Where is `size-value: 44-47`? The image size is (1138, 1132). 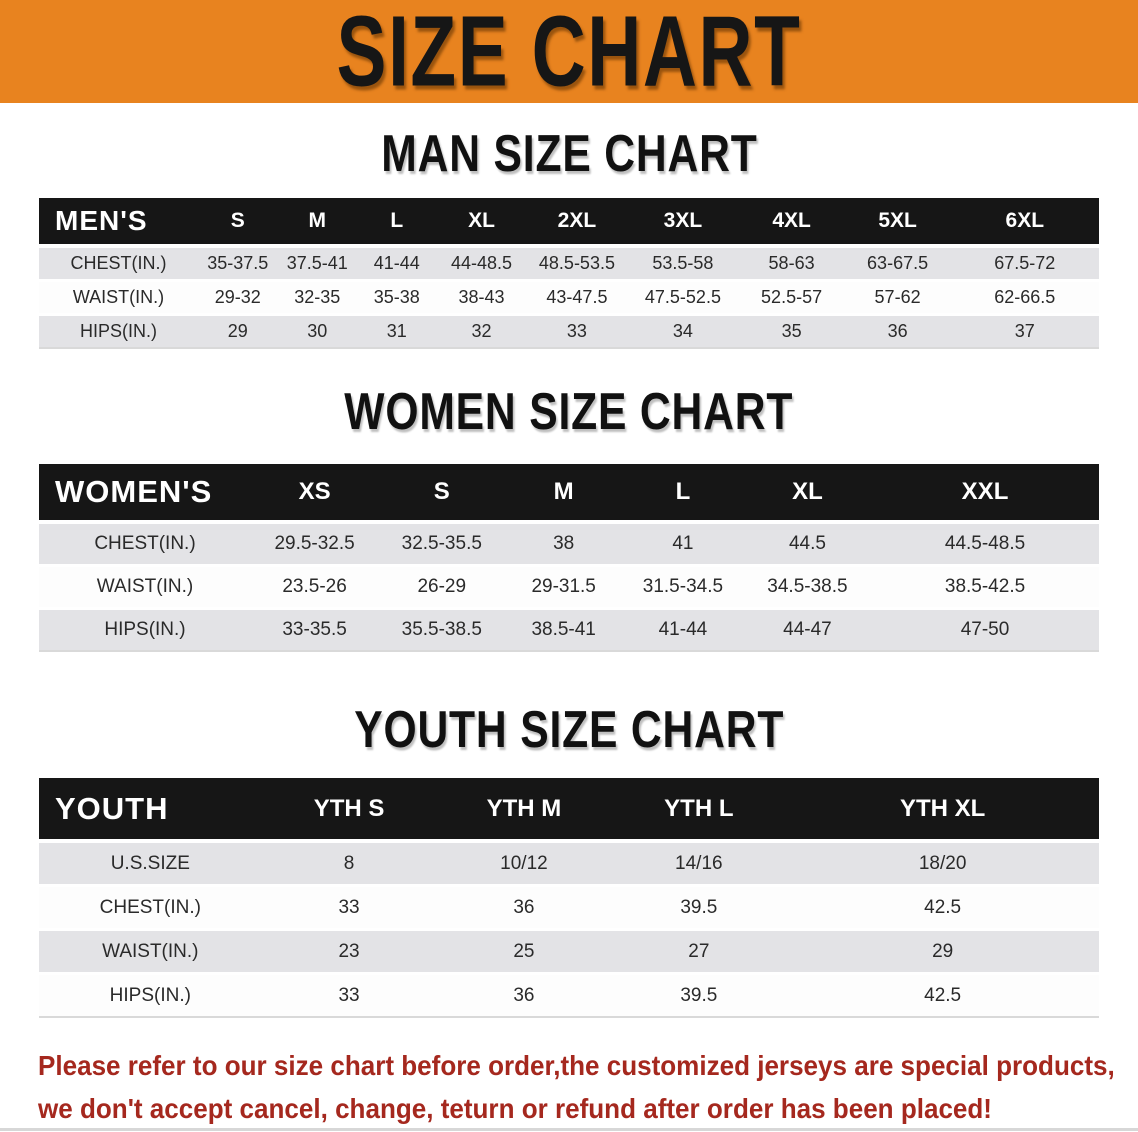
size-value: 44-47 is located at coordinates (807, 631).